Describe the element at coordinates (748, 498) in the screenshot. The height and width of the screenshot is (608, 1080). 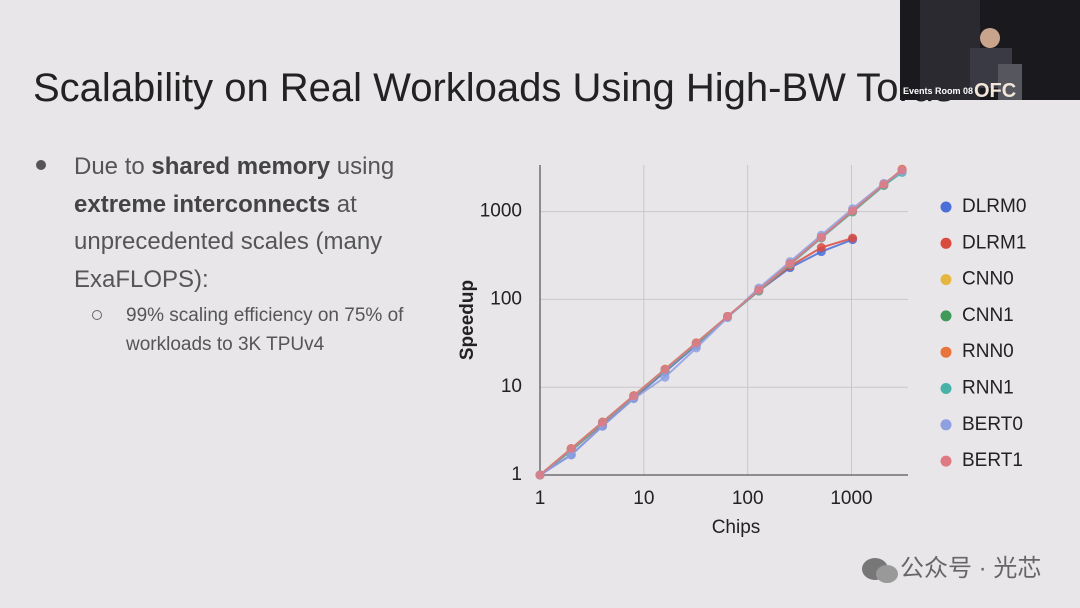
I see `x-tick-label: 100` at that location.